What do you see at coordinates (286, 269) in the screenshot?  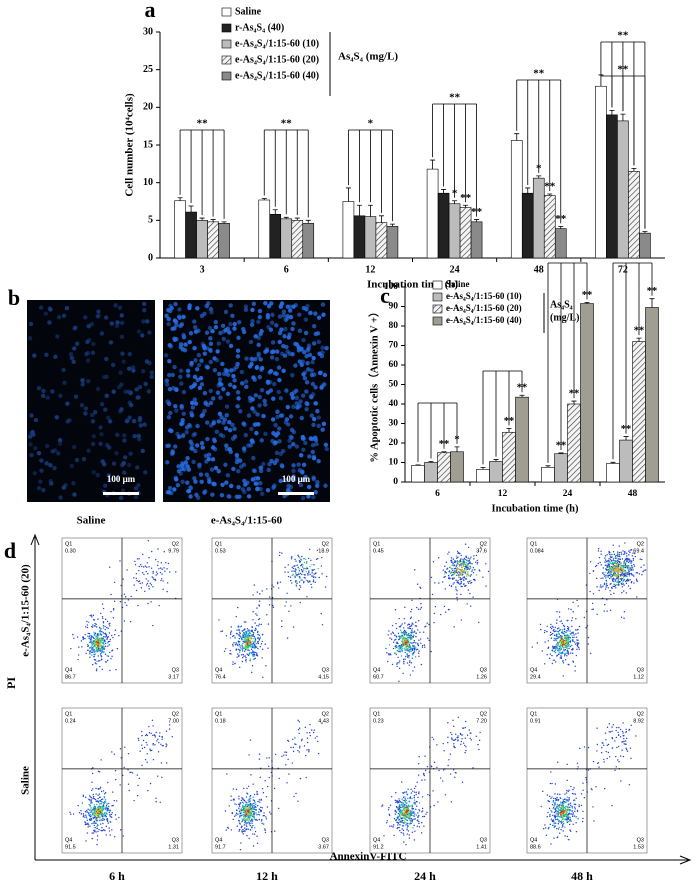 I see `x-tick-label: 6` at bounding box center [286, 269].